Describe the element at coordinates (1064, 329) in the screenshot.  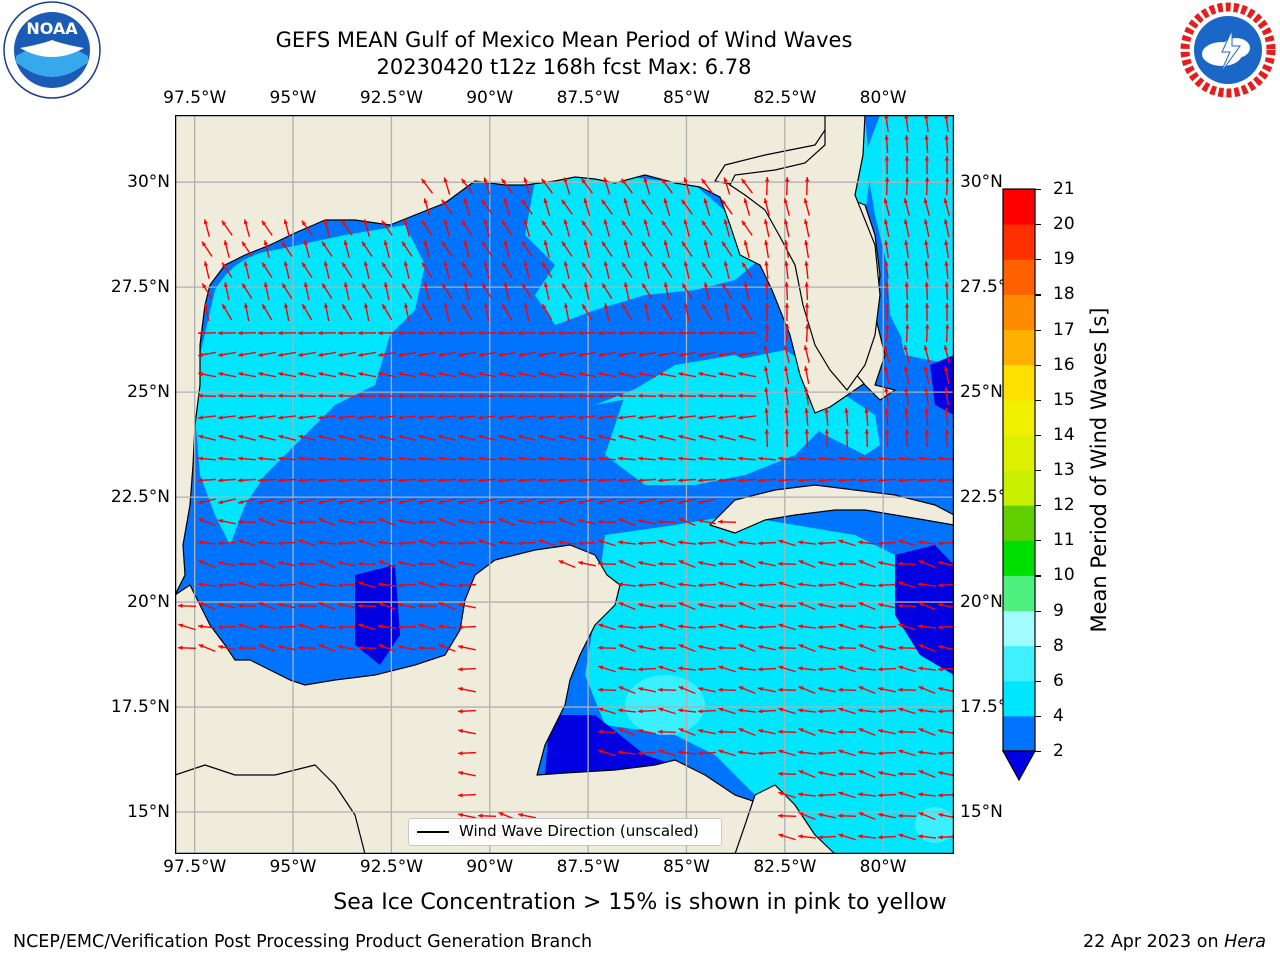
I see `colorbar-tick: 17` at that location.